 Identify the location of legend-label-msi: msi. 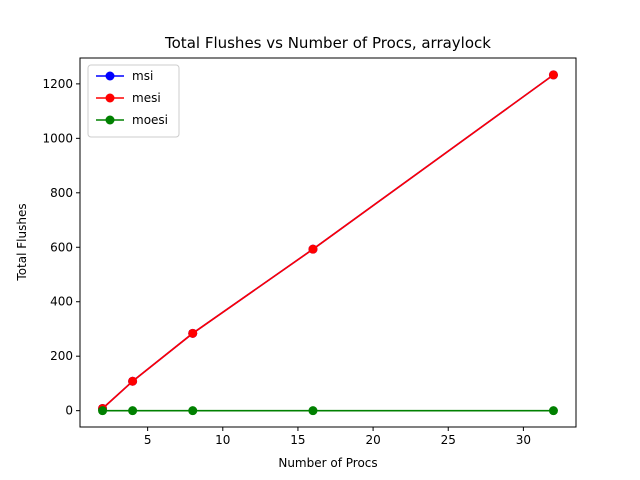
(142, 76).